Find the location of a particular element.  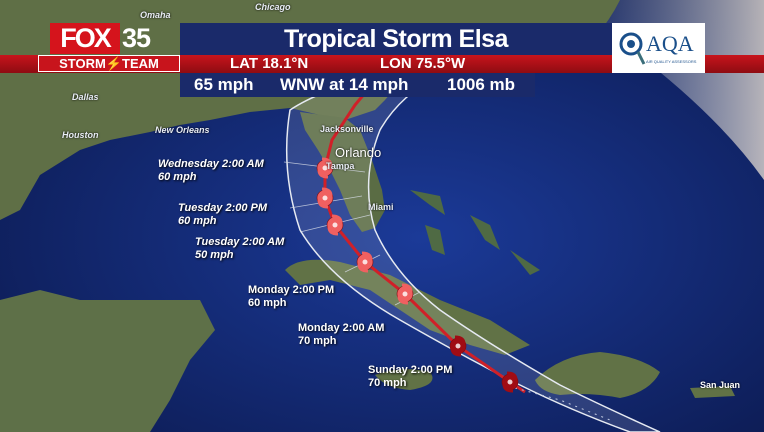

longitude: LON 75.5°W is located at coordinates (423, 63).